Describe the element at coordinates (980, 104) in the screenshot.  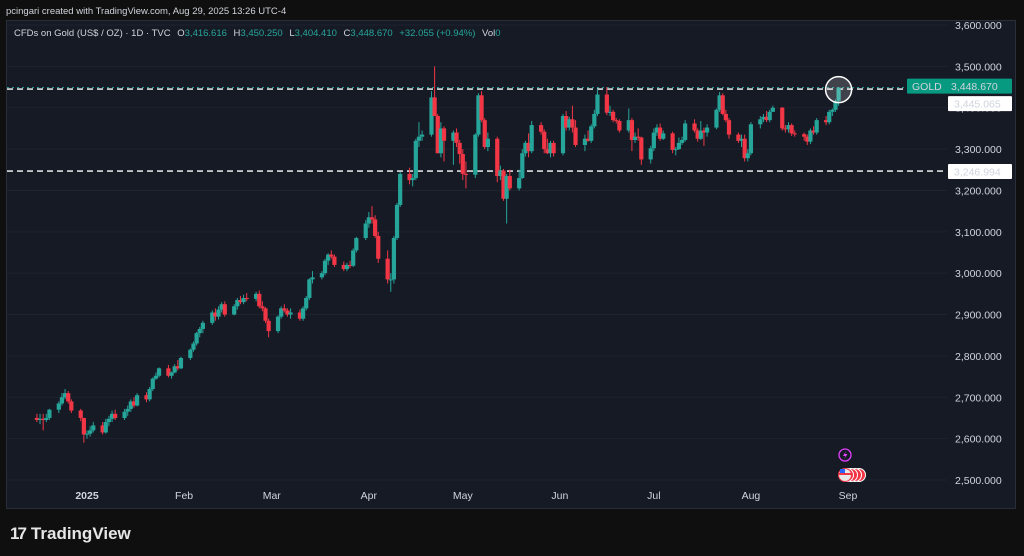
I see `price-level-badge: 3,445.065` at that location.